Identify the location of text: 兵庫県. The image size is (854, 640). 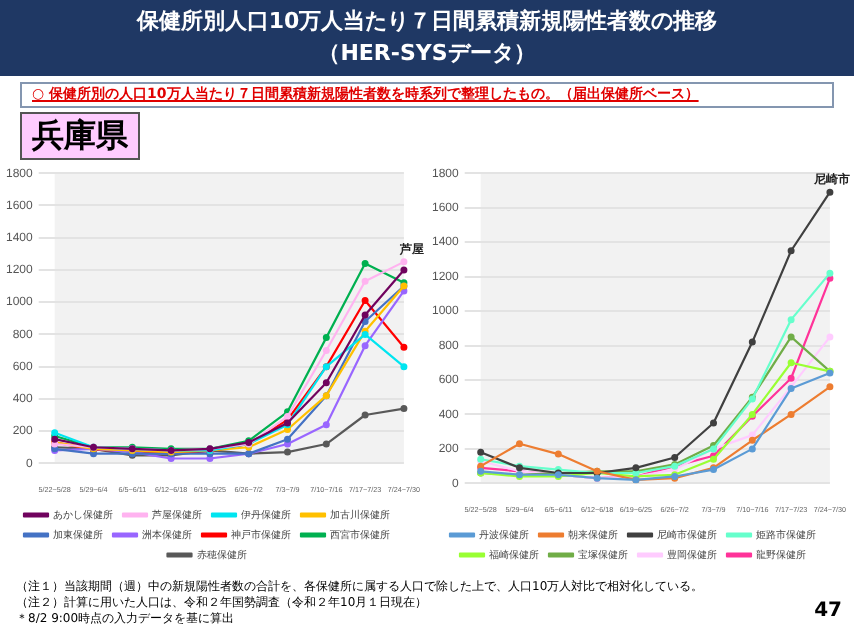
(80, 136).